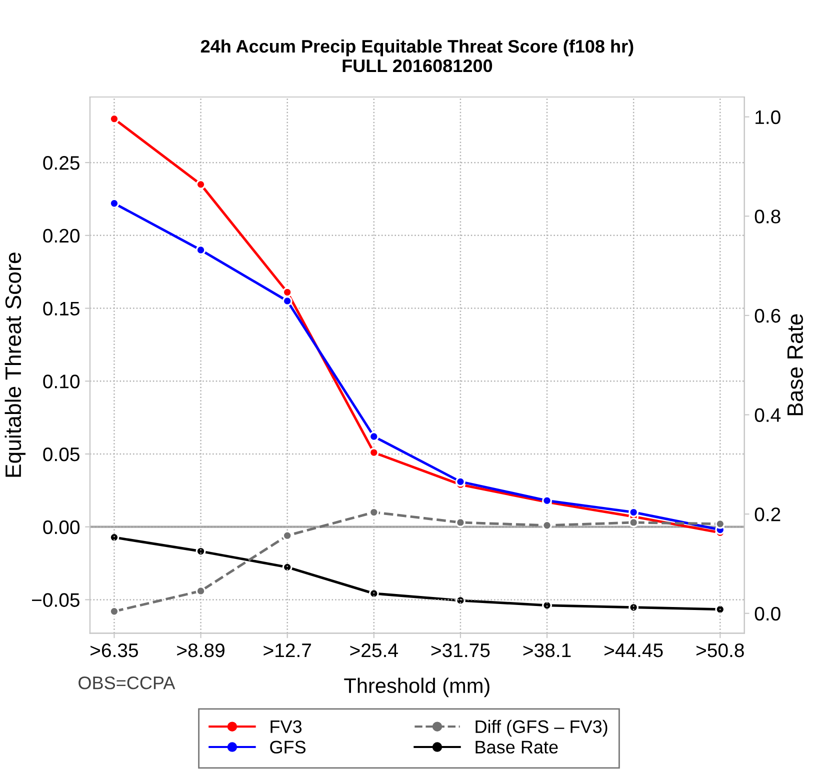 The width and height of the screenshot is (818, 776). Describe the element at coordinates (768, 117) in the screenshot. I see `y2-tick-label: 1.0` at that location.